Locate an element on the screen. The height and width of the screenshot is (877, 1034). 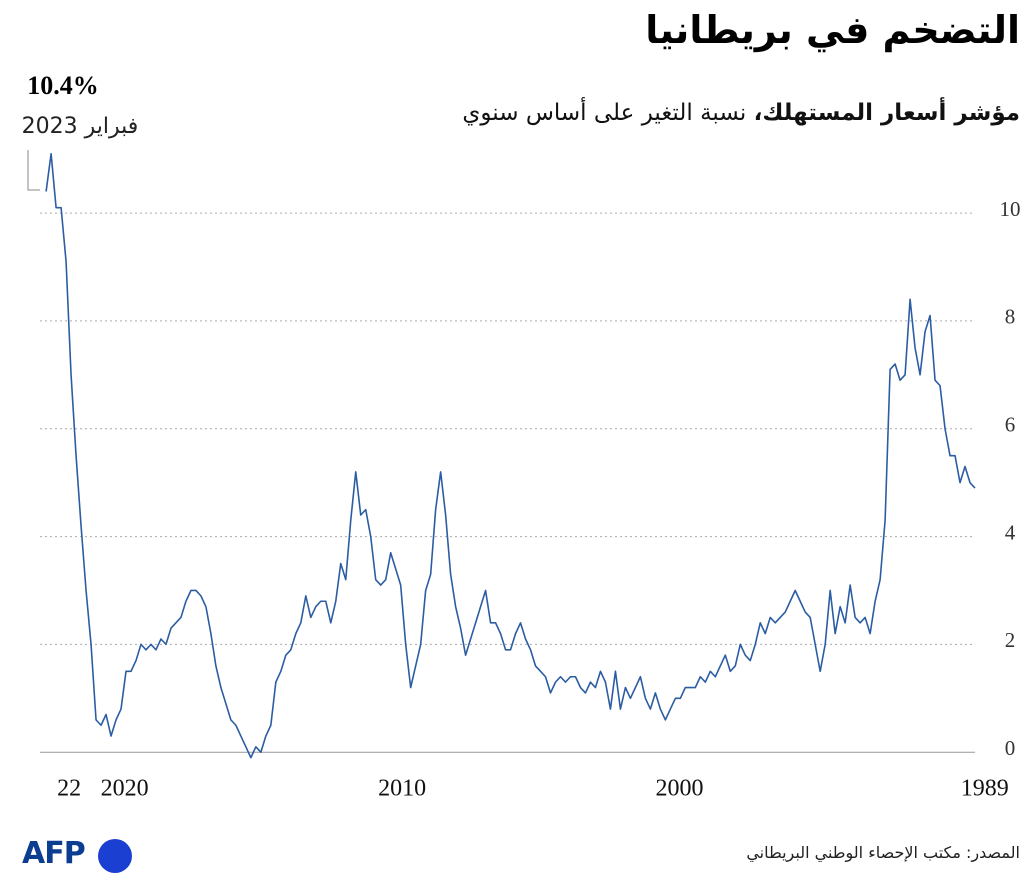
x-tick-label: 2010 is located at coordinates (402, 789).